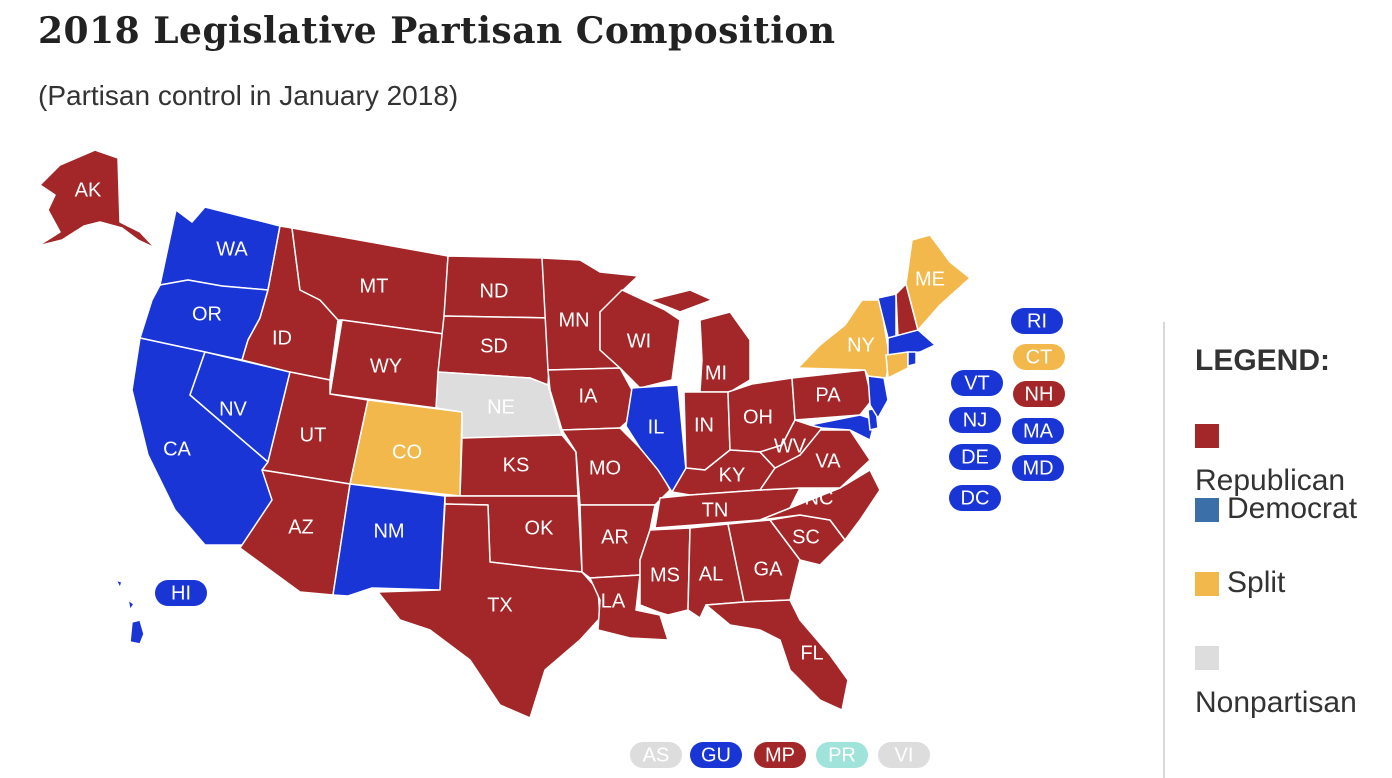  What do you see at coordinates (374, 286) in the screenshot?
I see `label-mt: MT` at bounding box center [374, 286].